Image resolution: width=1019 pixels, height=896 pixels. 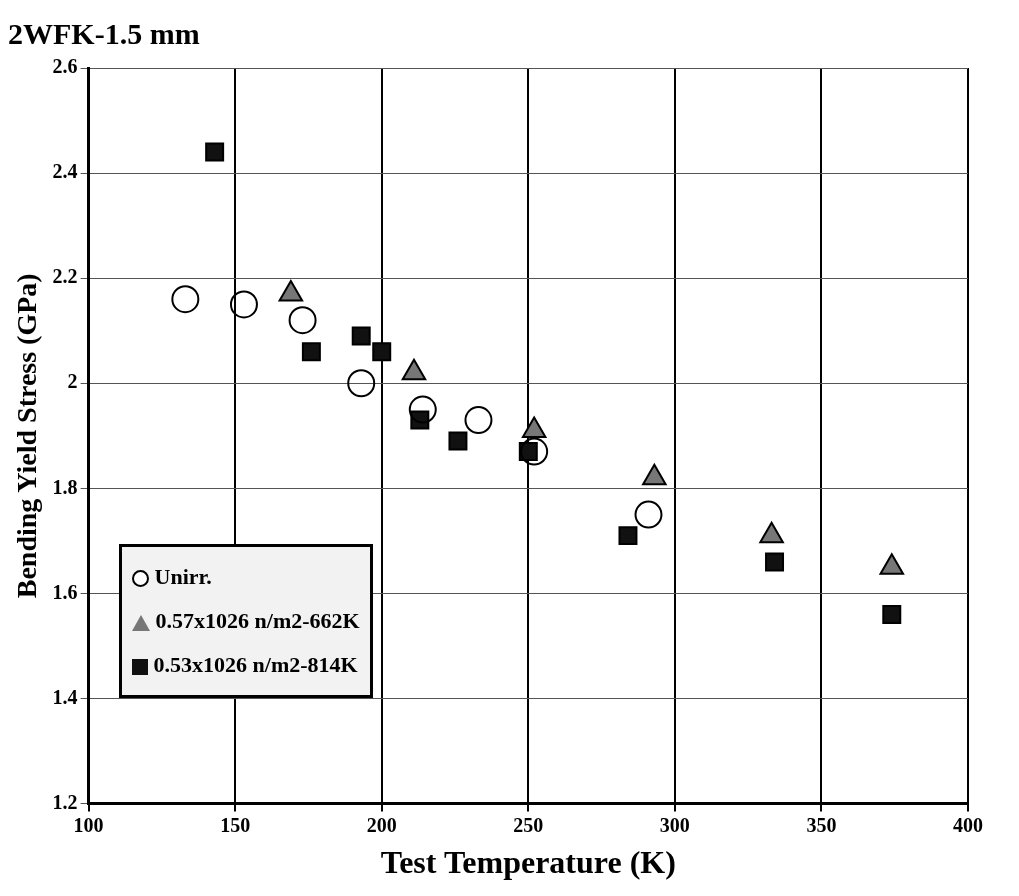 I want to click on x-tick-label: 400, so click(x=968, y=824).